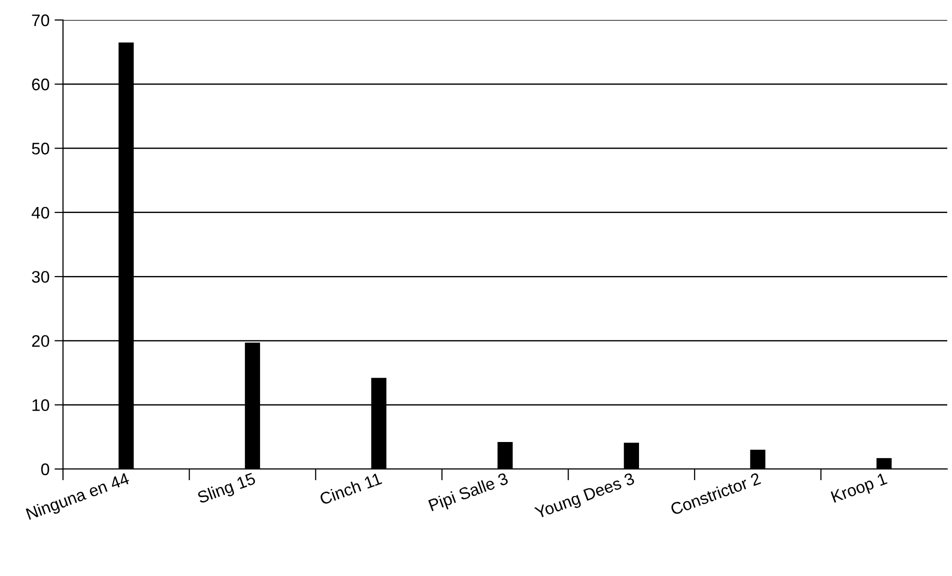 The height and width of the screenshot is (576, 952). Describe the element at coordinates (45, 469) in the screenshot. I see `y-tick-label: 0` at that location.